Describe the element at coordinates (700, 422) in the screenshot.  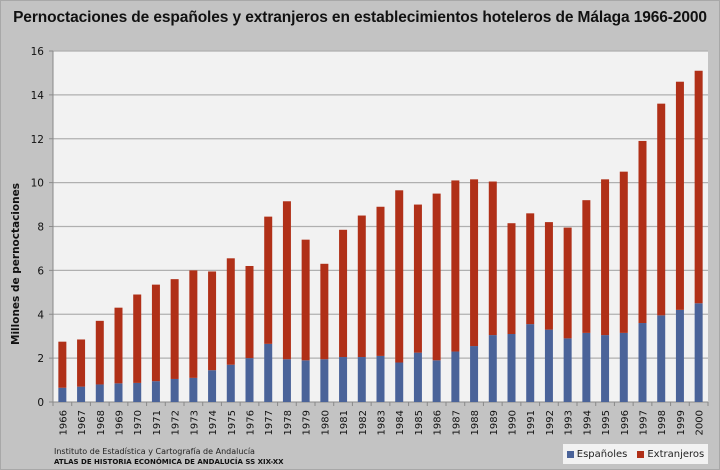
I see `x-tick-label: 2000` at that location.